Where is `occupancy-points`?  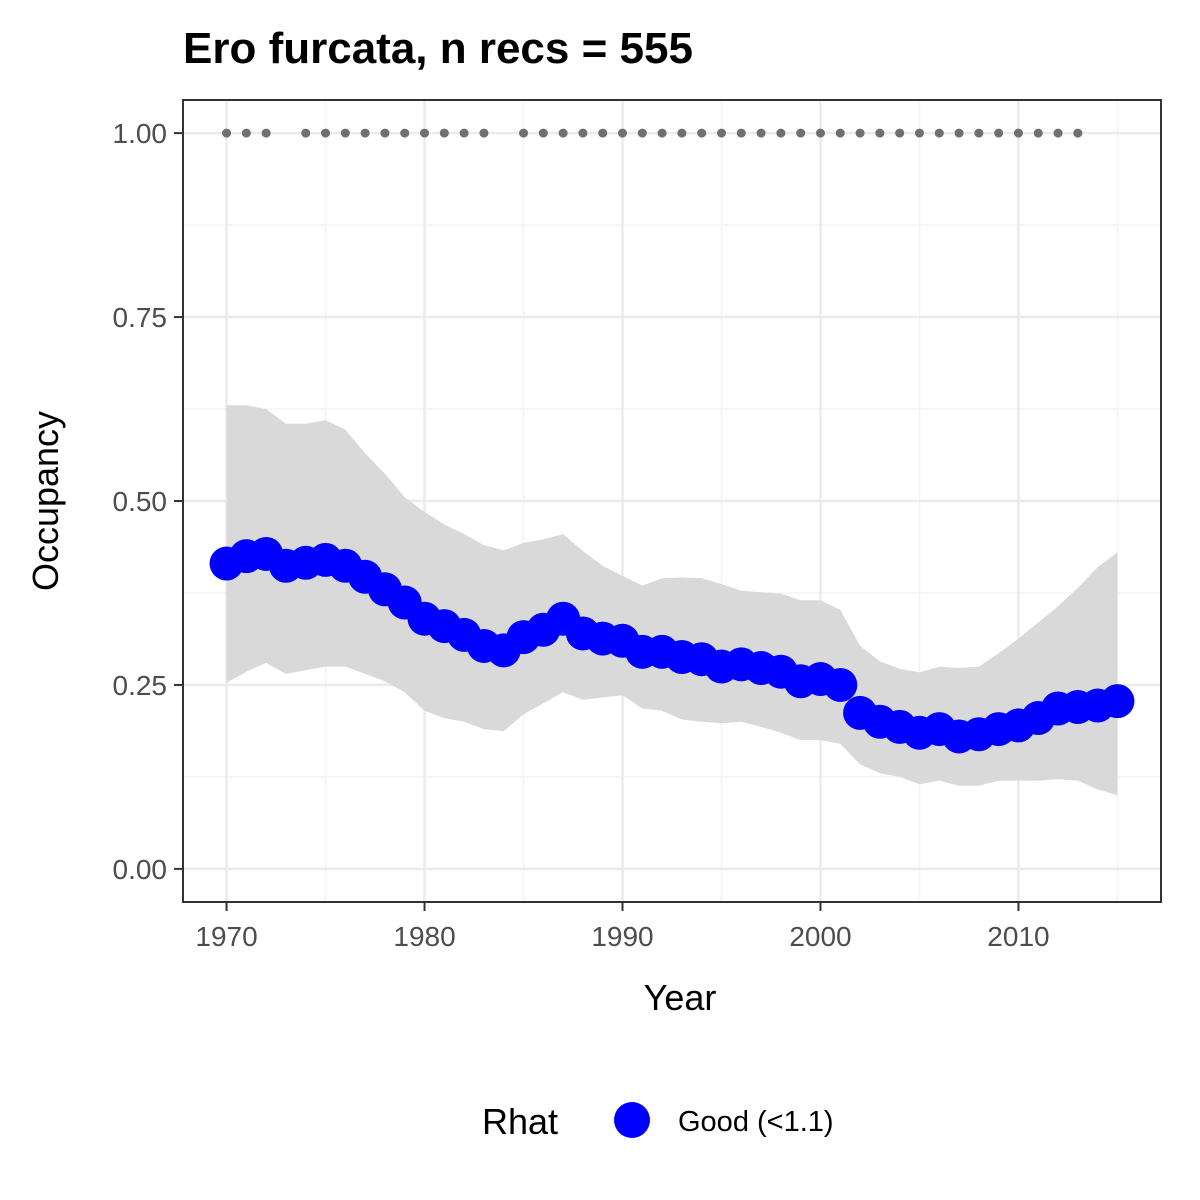
occupancy-points is located at coordinates (672, 645).